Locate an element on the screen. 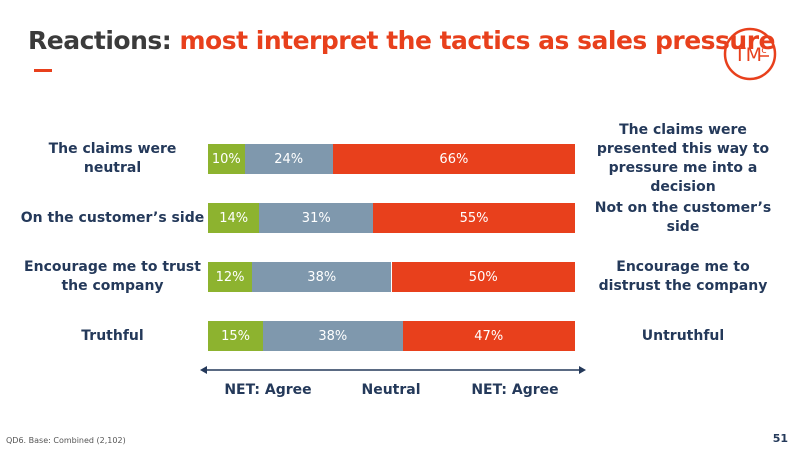  category-label: On the customer’s side is located at coordinates (112, 217).